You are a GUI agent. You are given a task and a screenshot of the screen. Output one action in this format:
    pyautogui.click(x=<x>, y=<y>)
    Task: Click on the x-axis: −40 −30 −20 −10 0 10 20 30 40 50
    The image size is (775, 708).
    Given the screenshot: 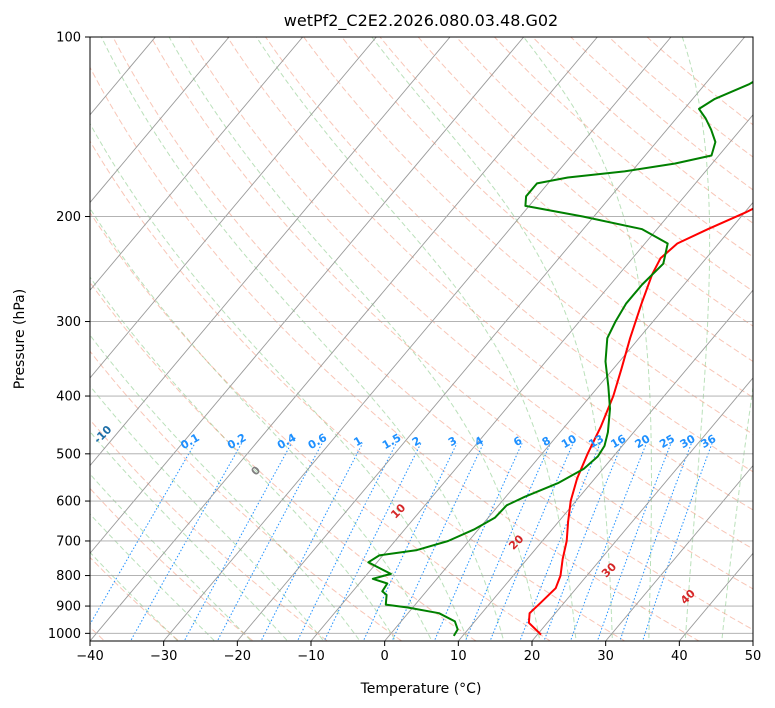 What is the action you would take?
    pyautogui.click(x=418, y=652)
    